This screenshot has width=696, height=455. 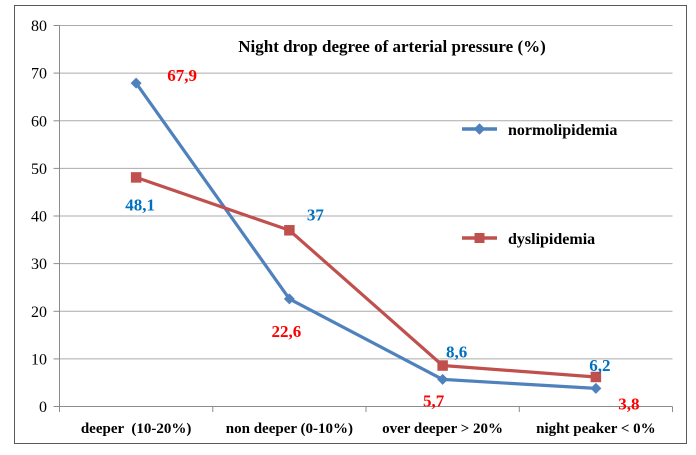 I want to click on y-tick-label-20: 20, so click(x=39, y=312).